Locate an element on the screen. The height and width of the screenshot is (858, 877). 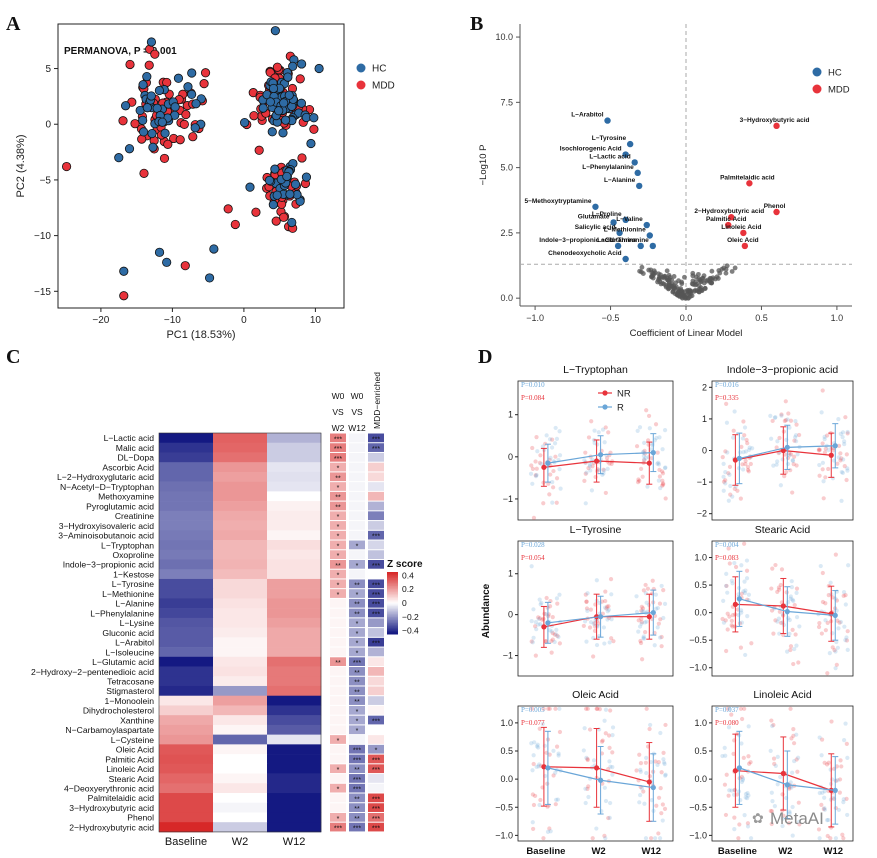
data-point-ns is located at coordinates (705, 288).